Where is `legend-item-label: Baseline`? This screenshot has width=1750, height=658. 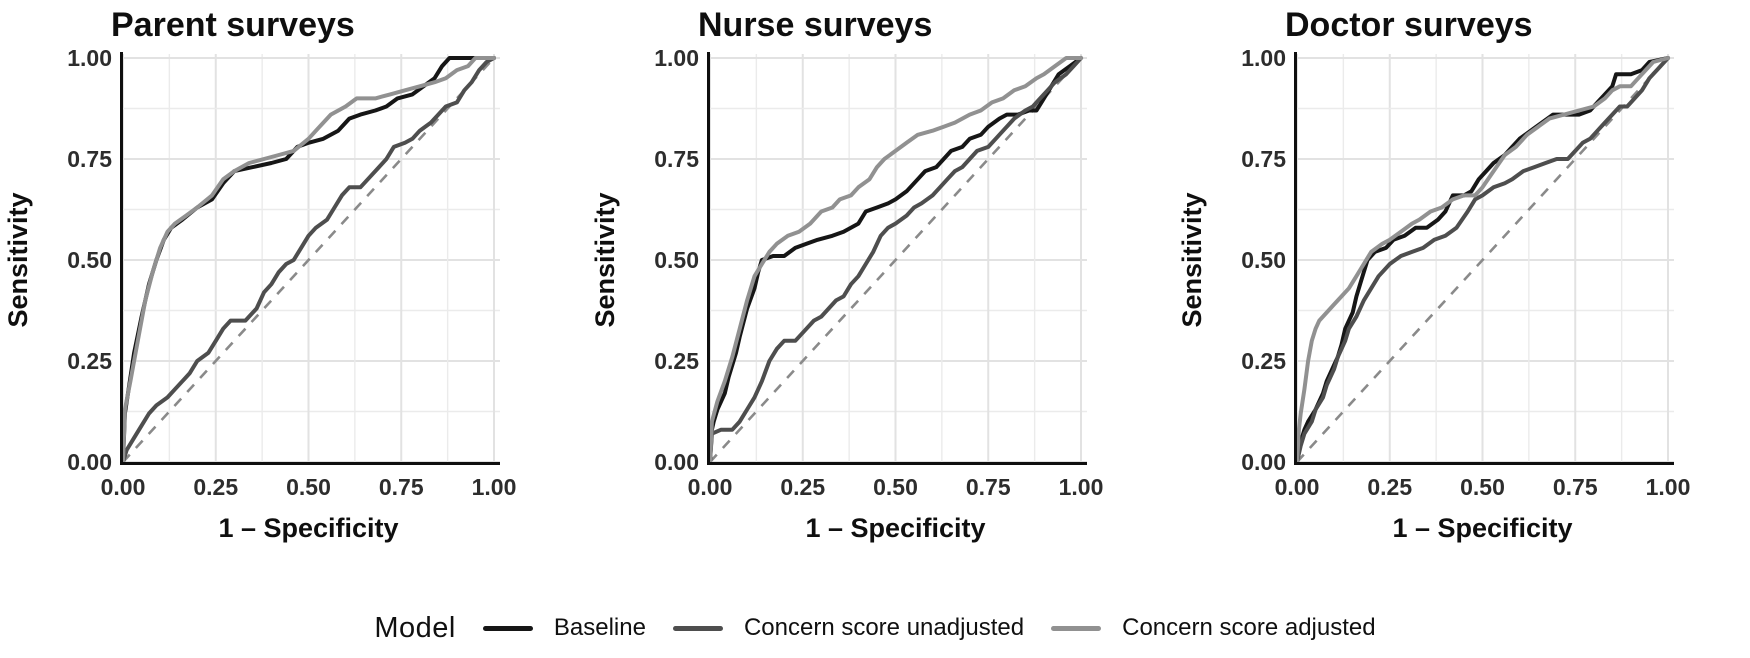 legend-item-label: Baseline is located at coordinates (599, 627).